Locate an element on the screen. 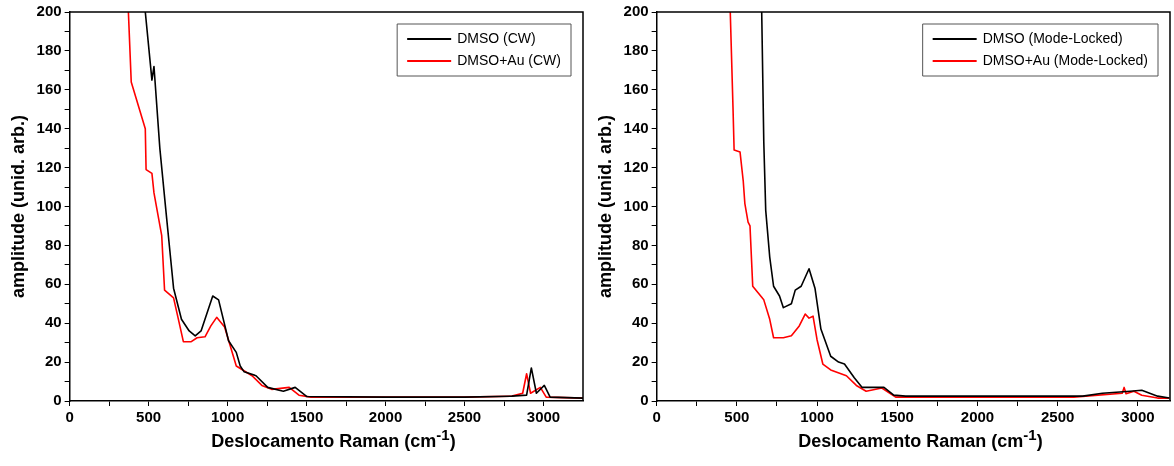  legend-label: DMSO+Au (Mode-Locked) is located at coordinates (1065, 59).